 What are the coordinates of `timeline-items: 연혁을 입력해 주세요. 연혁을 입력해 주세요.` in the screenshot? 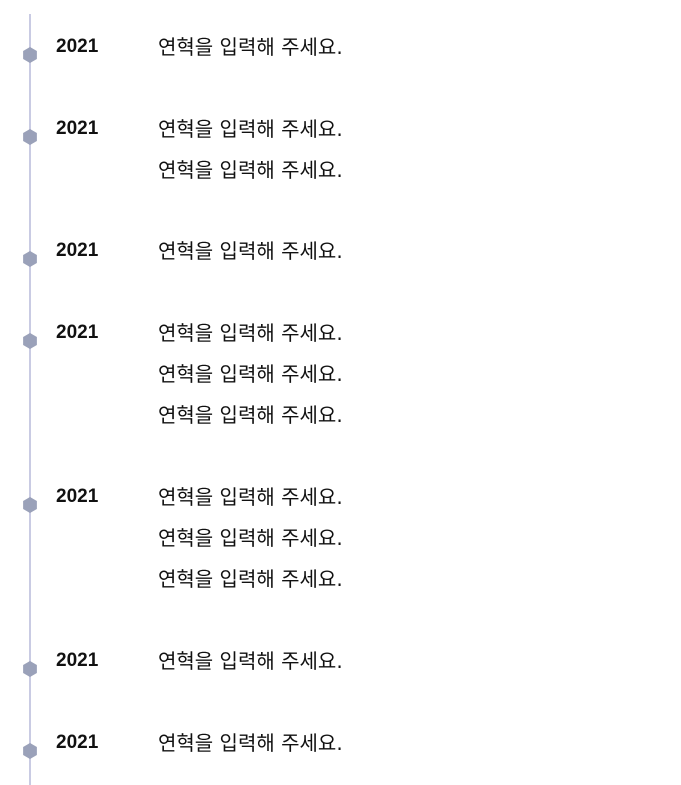 It's located at (250, 157).